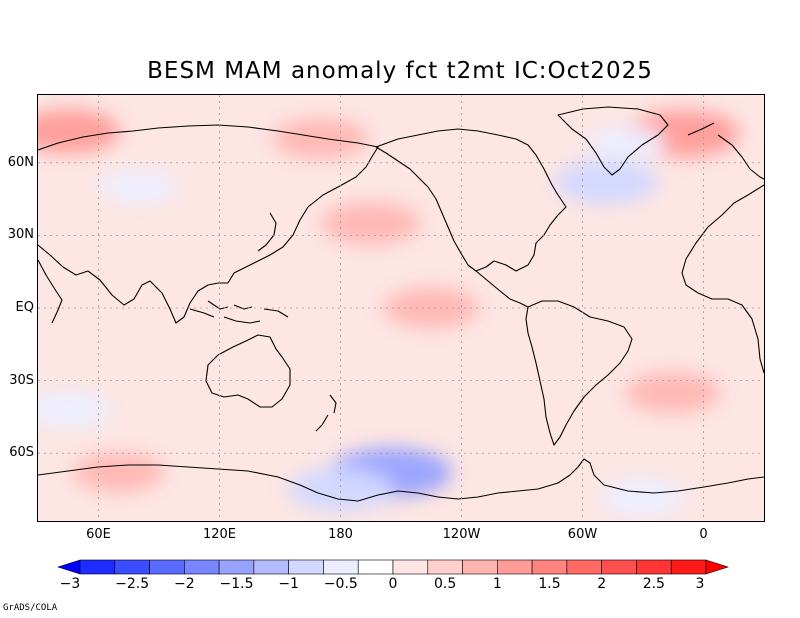  Describe the element at coordinates (139, 187) in the screenshot. I see `anomaly-central-asia-cool` at that location.